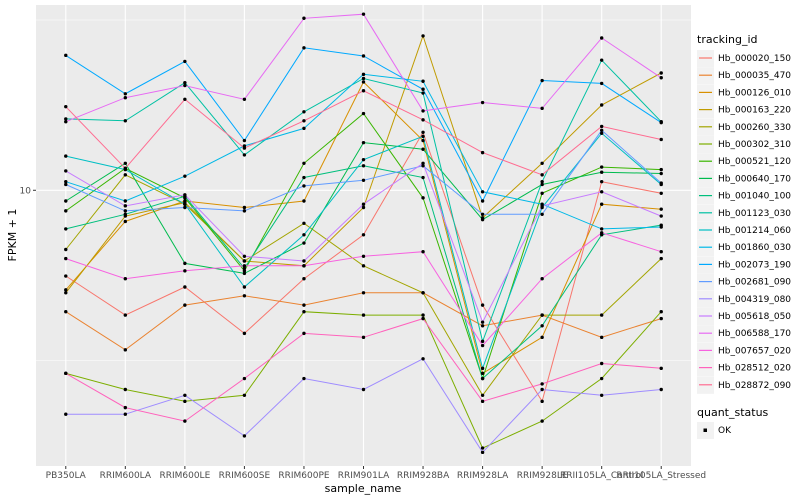  I want to click on legend-label: Hb_007657_020, so click(754, 351).